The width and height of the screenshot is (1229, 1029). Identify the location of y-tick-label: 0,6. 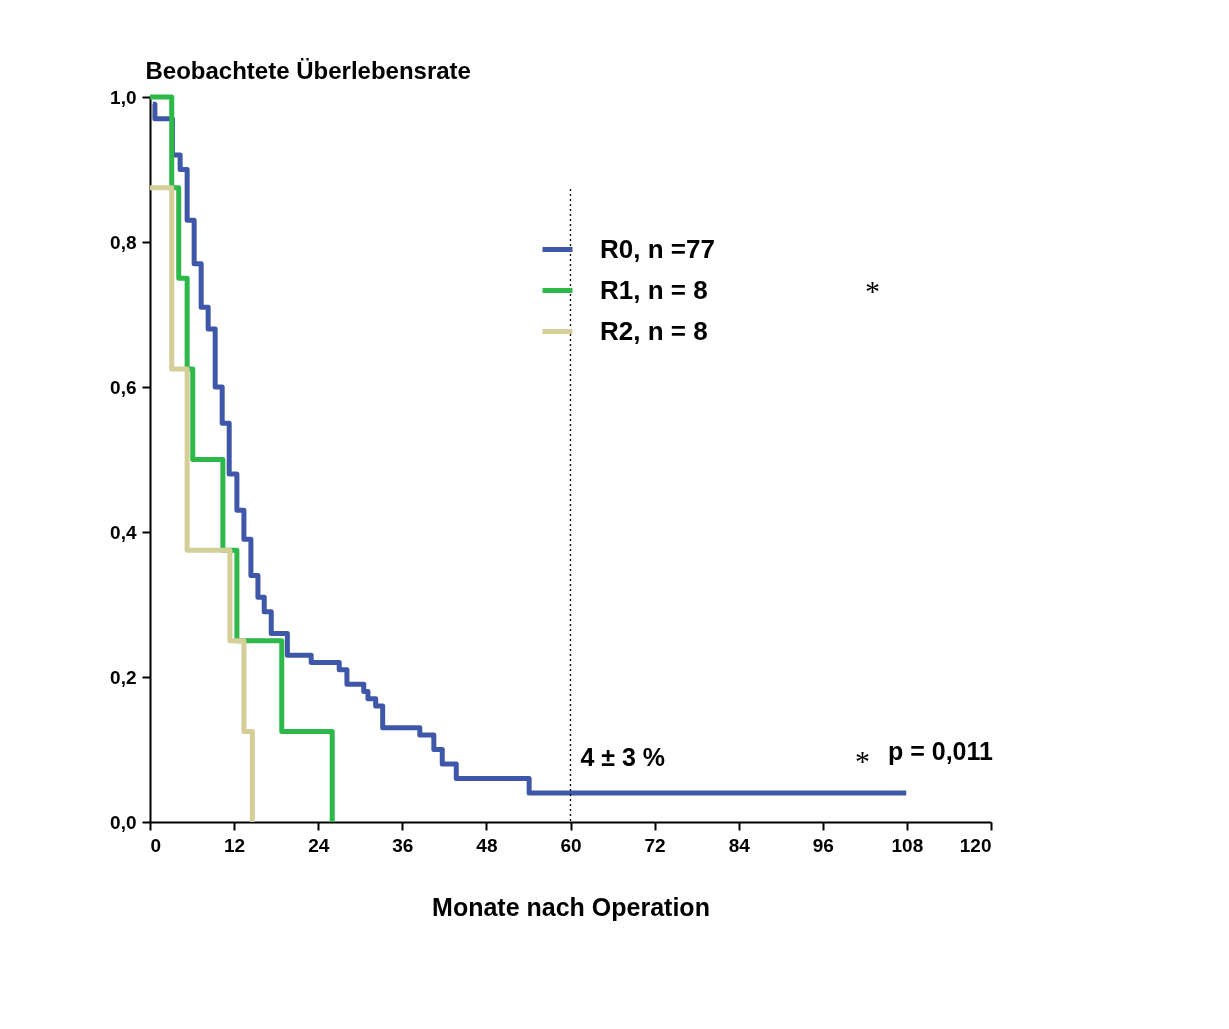
(123, 387).